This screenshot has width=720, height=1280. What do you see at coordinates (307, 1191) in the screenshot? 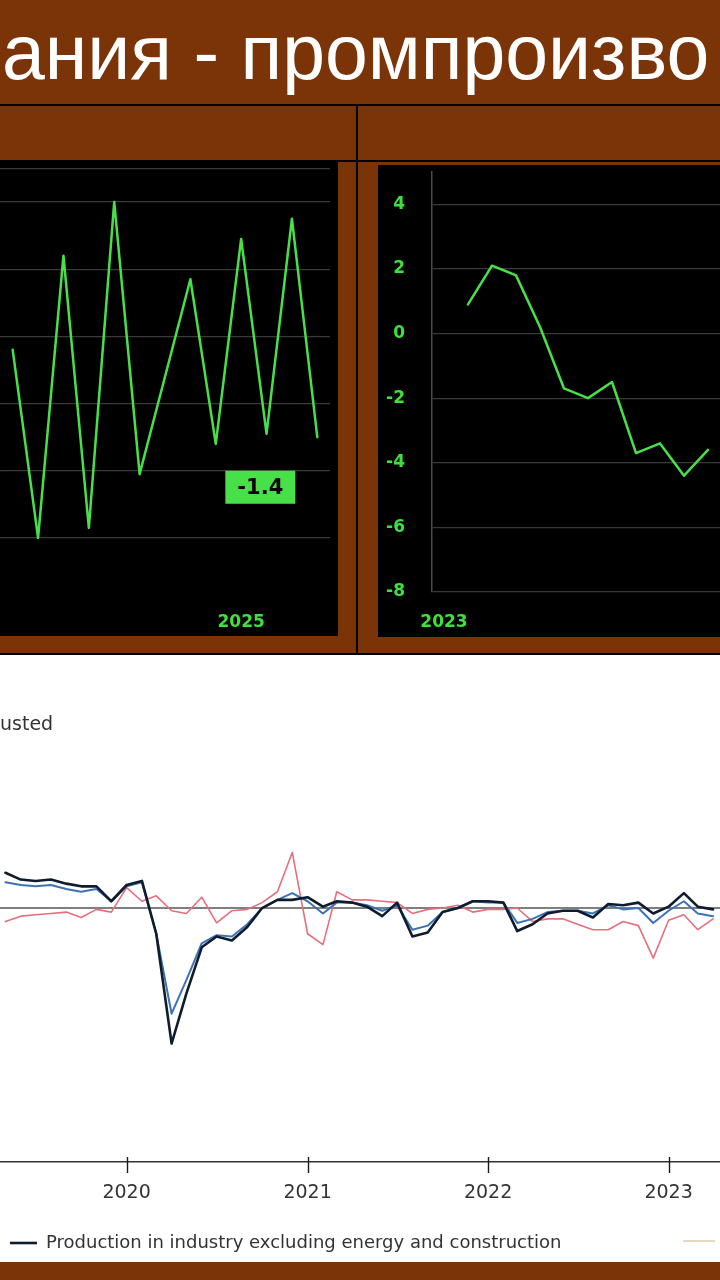
I see `x-tick-label: 2021` at bounding box center [307, 1191].